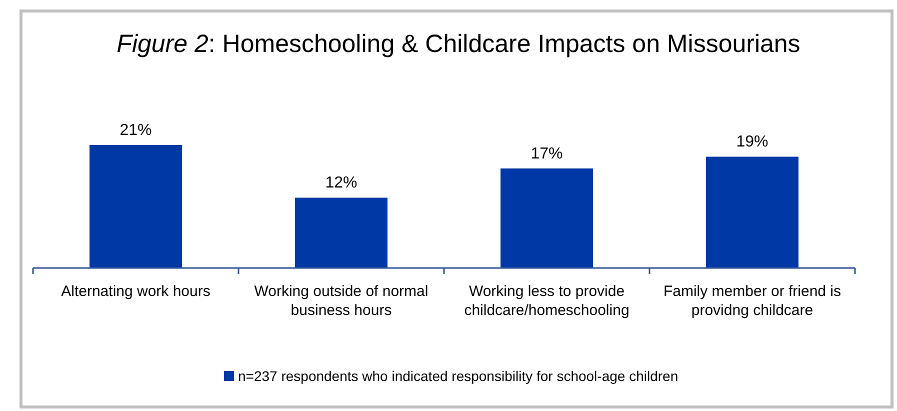  I want to click on data-label: 21%, so click(136, 130).